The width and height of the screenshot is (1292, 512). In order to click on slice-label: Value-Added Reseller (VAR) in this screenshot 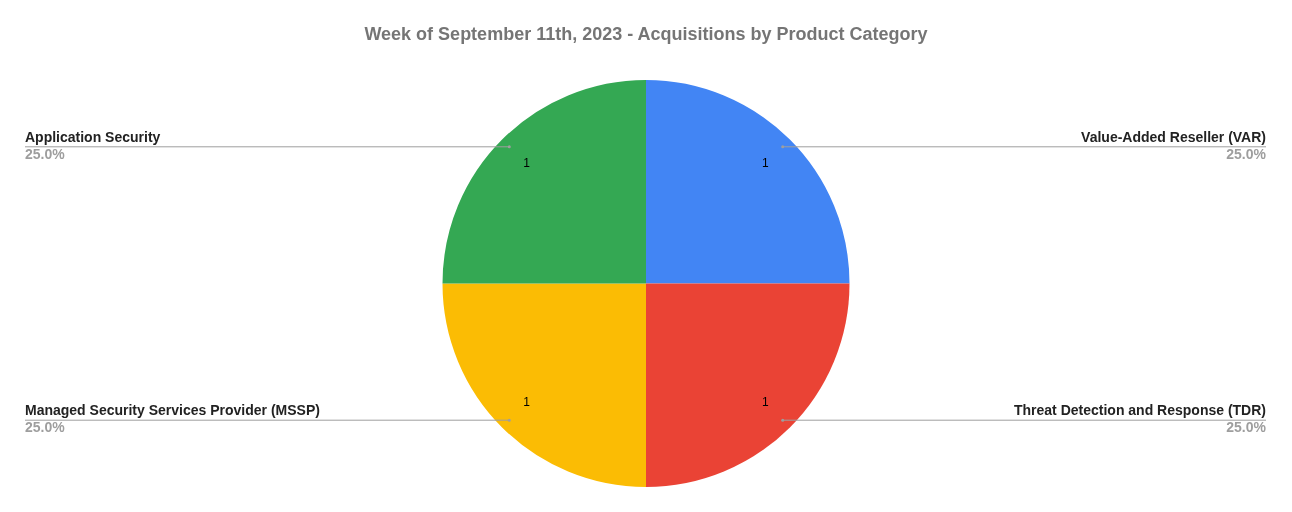, I will do `click(1173, 136)`.